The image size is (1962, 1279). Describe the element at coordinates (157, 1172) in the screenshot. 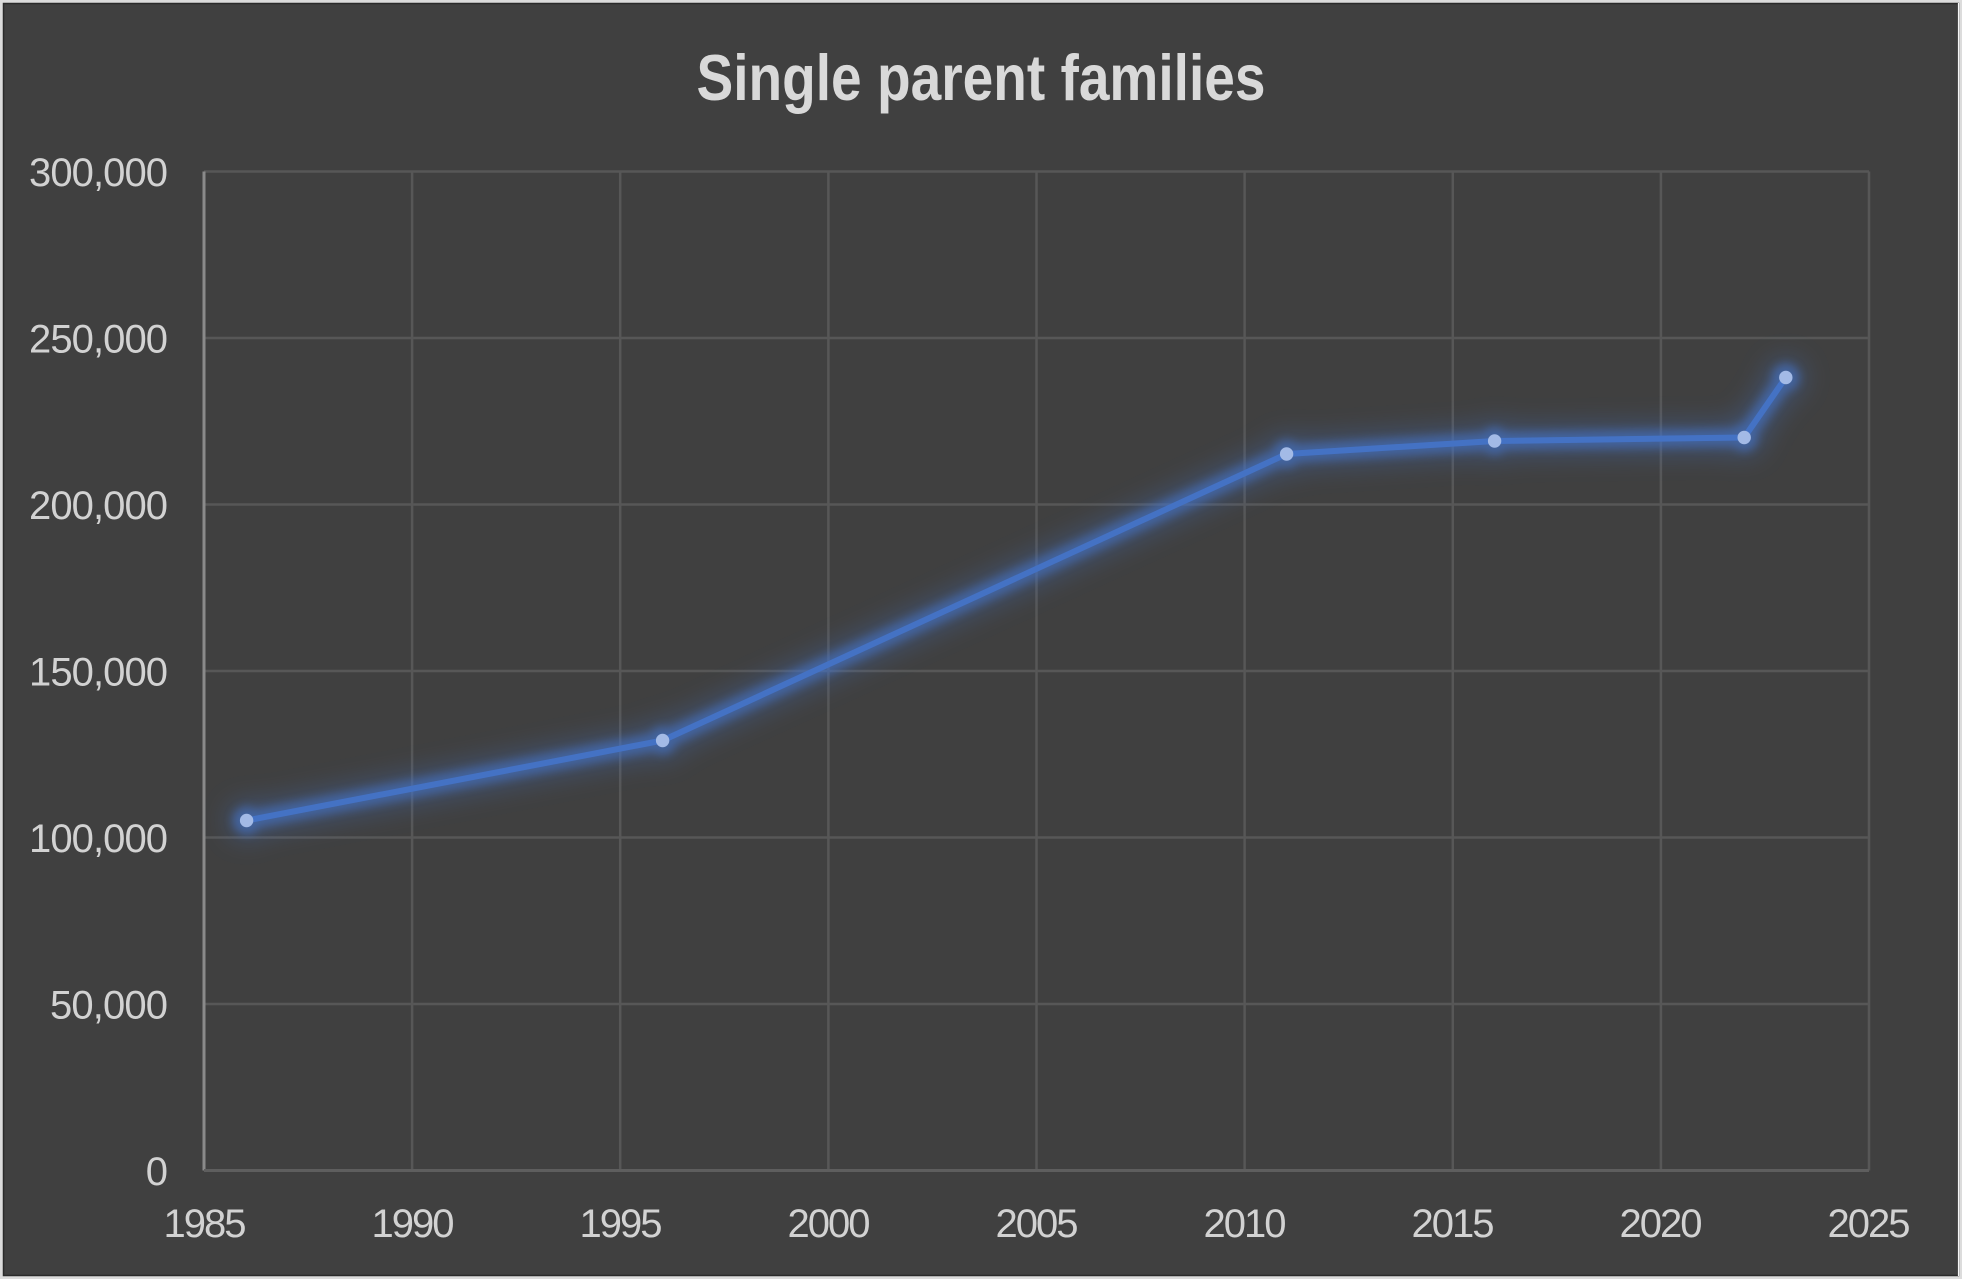

I see `svg-text: 0` at that location.